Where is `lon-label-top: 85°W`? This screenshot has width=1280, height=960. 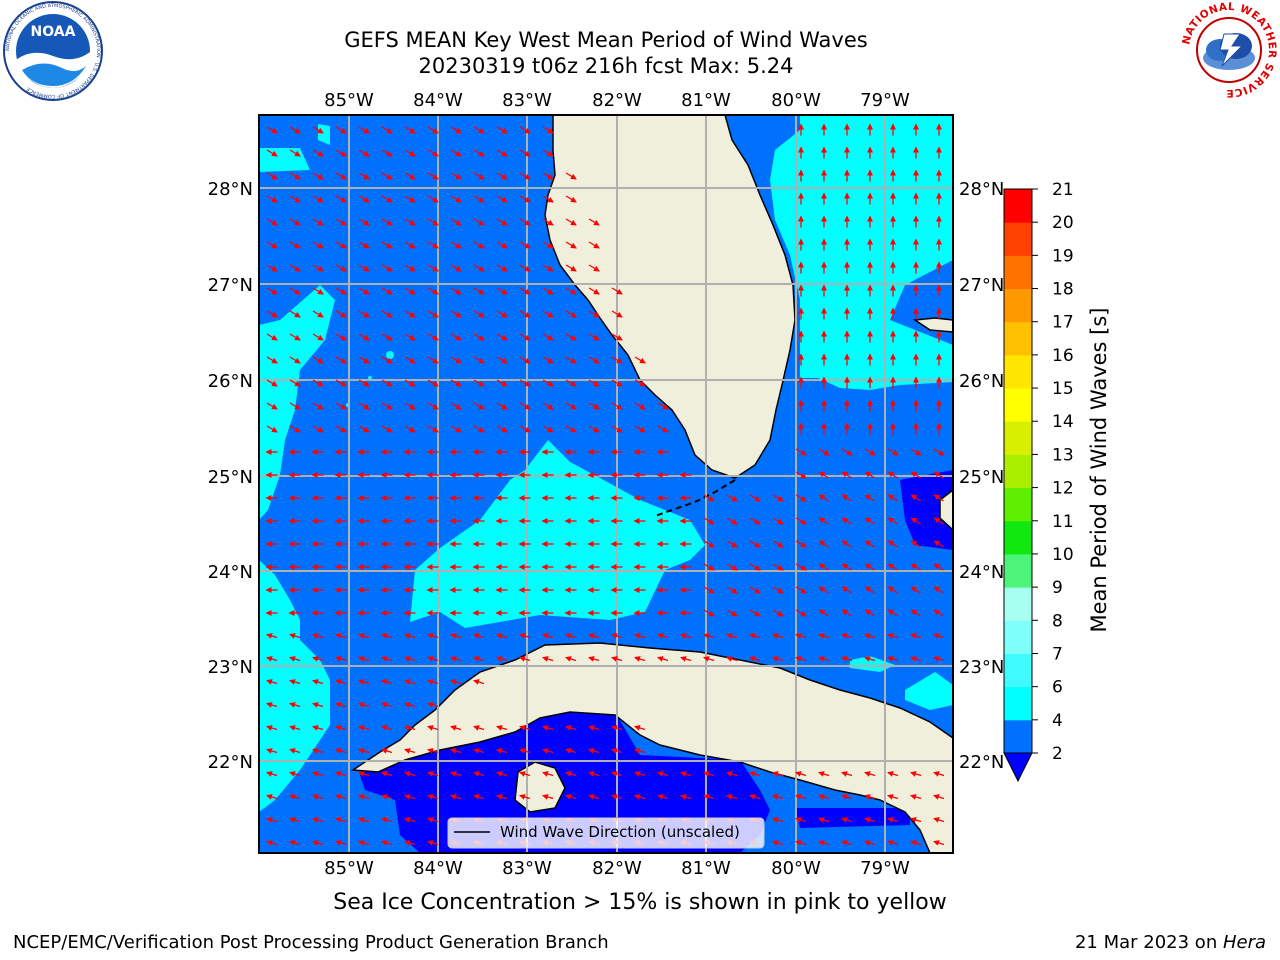
lon-label-top: 85°W is located at coordinates (349, 100).